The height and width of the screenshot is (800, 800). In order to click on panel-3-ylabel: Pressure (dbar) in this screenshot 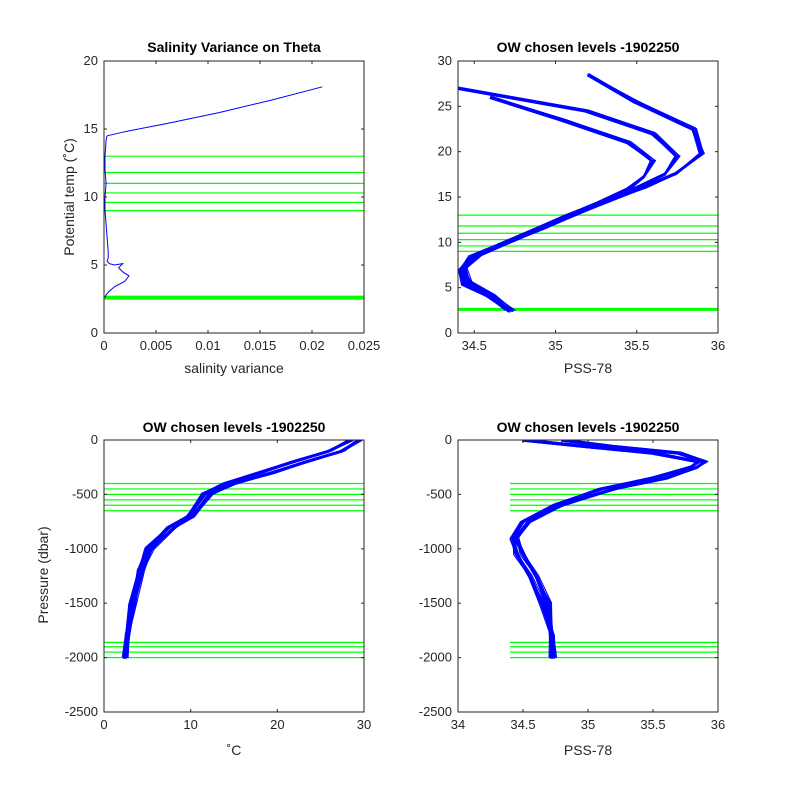, I will do `click(43, 574)`.